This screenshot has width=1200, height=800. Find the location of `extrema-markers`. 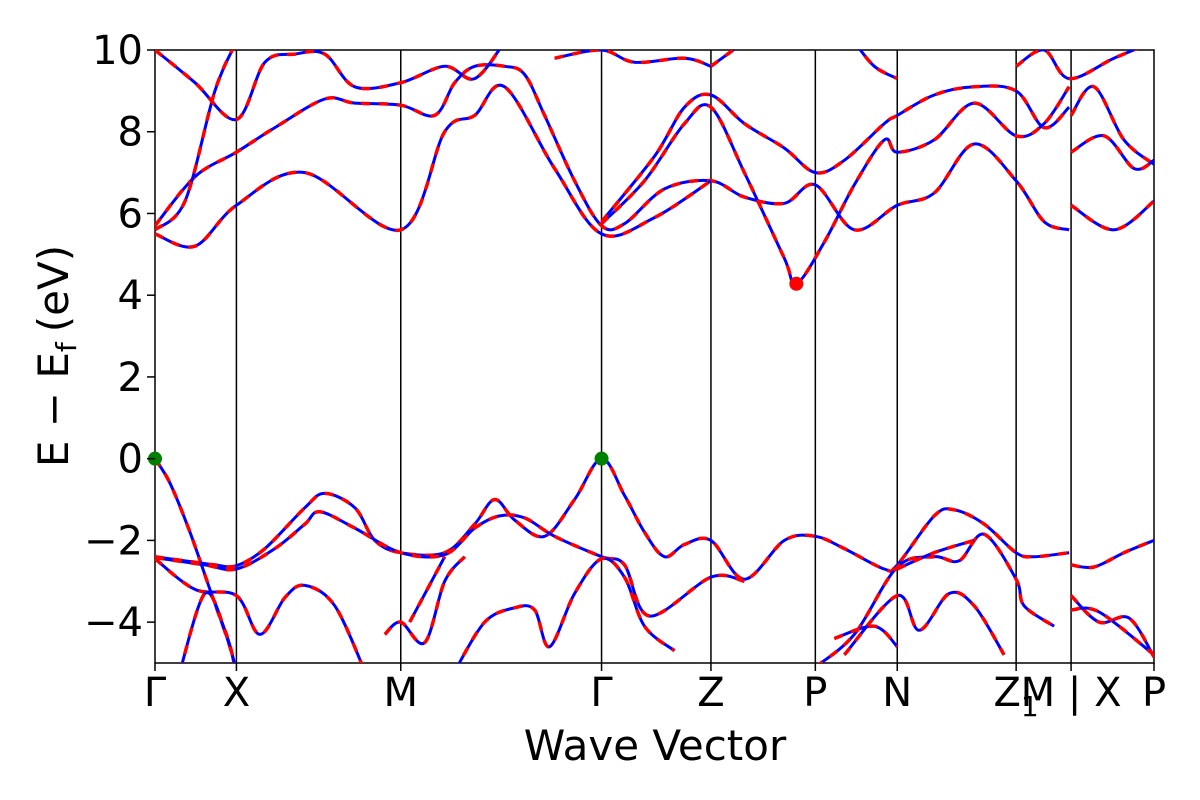

extrema-markers is located at coordinates (476, 371).